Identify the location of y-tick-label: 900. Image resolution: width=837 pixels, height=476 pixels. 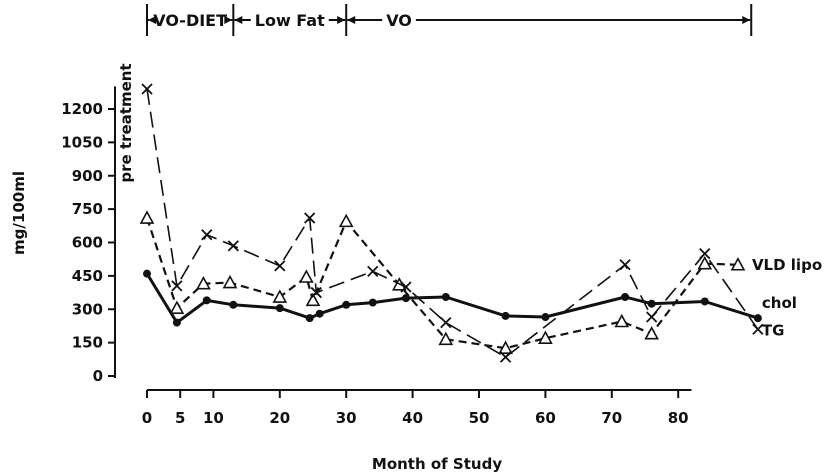
(87, 176).